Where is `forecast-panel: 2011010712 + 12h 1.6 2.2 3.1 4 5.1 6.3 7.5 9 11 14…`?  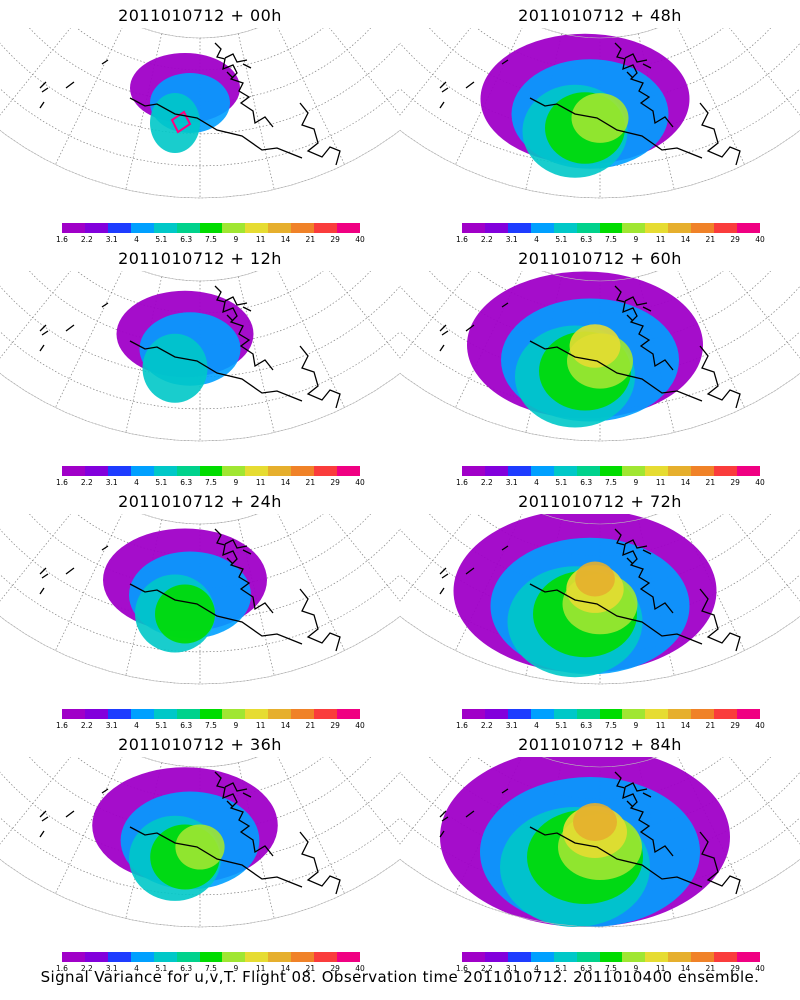
forecast-panel: 2011010712 + 12h 1.6 2.2 3.1 4 5.1 6.3 7.5 9 11 14… is located at coordinates (200, 365).